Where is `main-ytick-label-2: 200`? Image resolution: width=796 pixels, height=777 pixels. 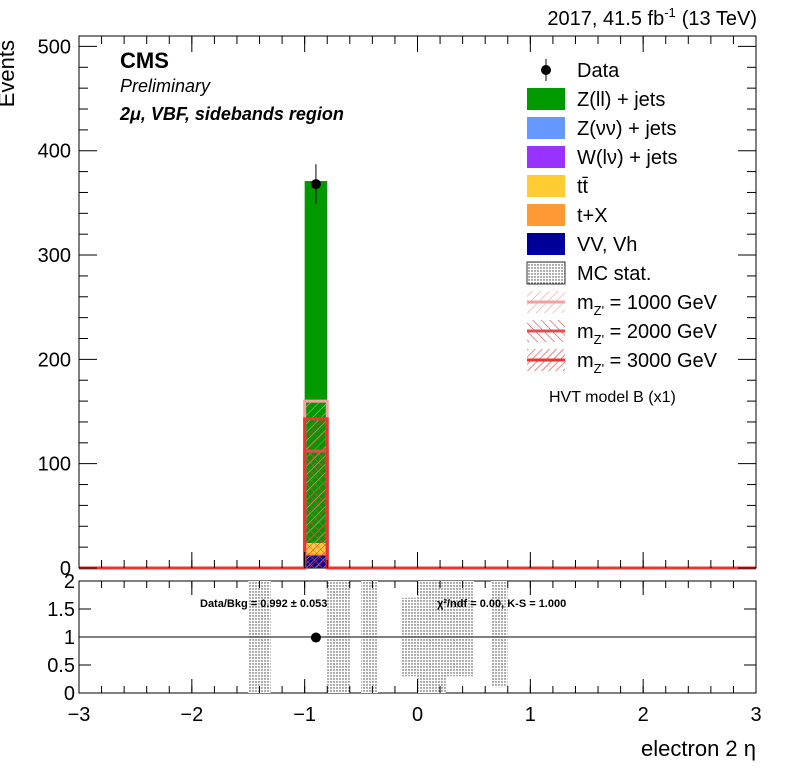
main-ytick-label-2: 200 is located at coordinates (54, 360).